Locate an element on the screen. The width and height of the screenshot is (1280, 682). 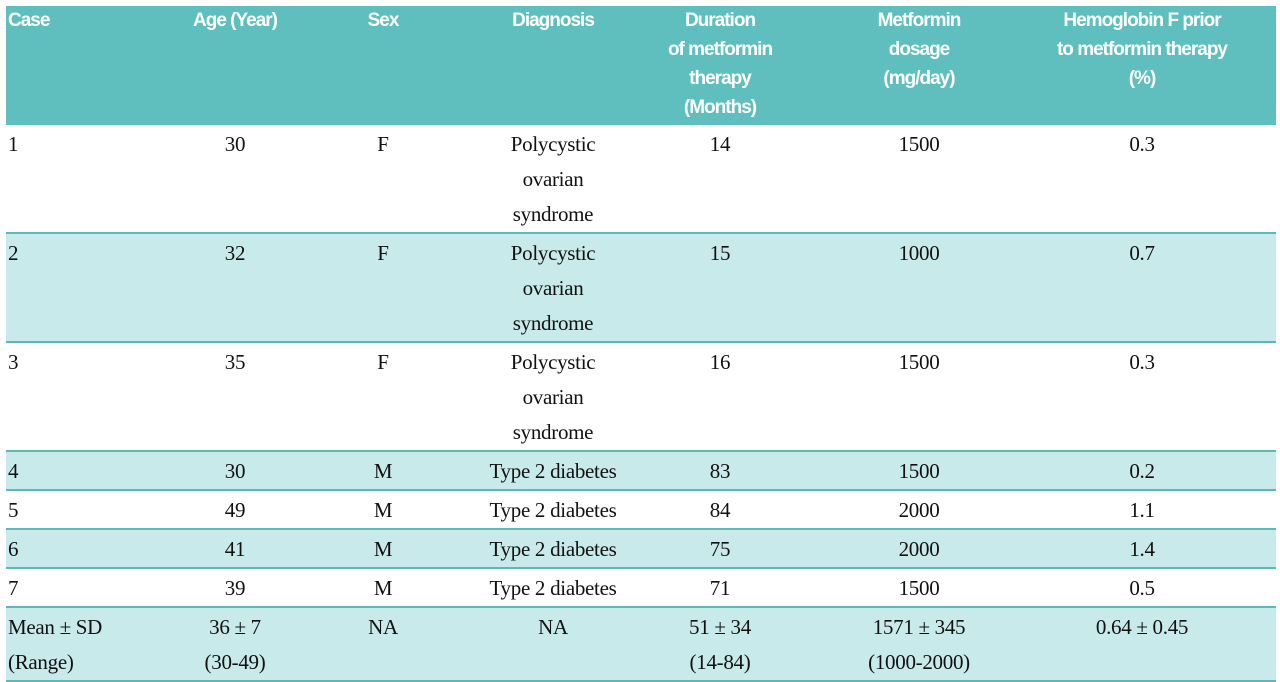
cell-text-line: 51 ± 34 is located at coordinates (720, 627).